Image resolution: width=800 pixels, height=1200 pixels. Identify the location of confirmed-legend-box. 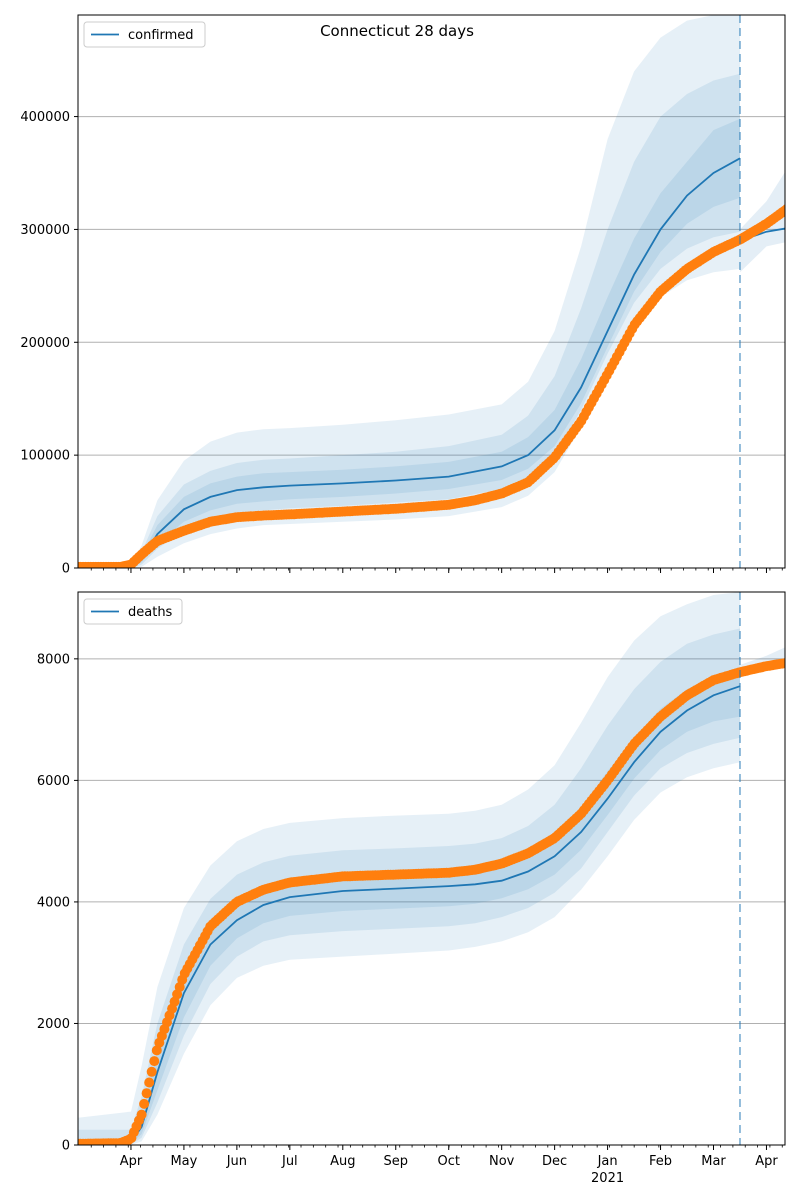
(144, 34).